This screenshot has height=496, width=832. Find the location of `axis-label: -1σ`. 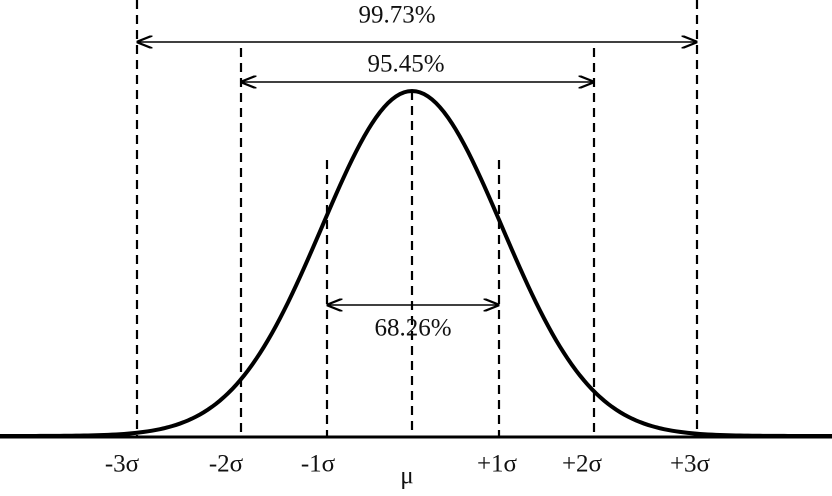

axis-label: -1σ is located at coordinates (318, 464).